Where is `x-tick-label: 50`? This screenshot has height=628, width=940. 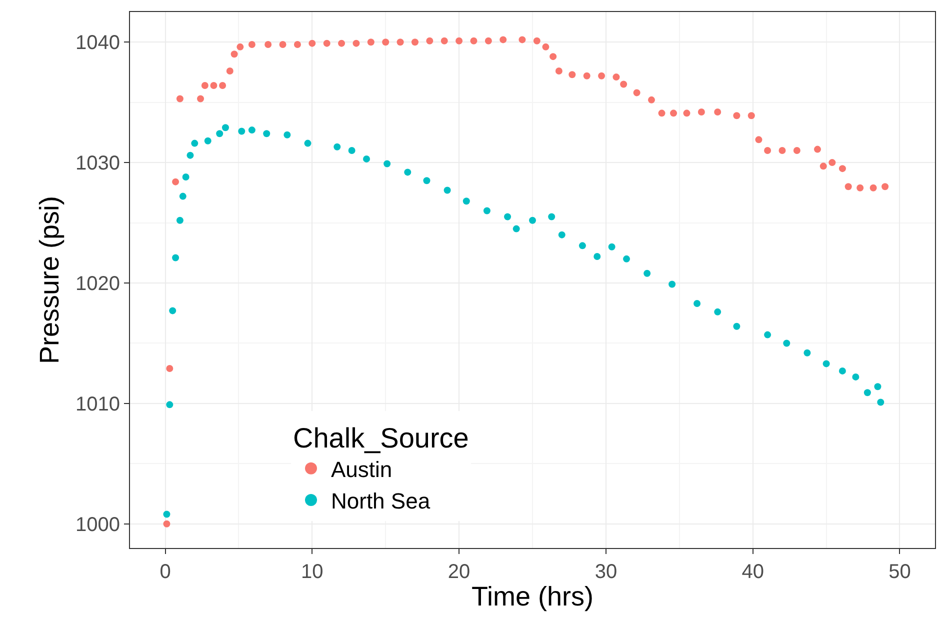 x-tick-label: 50 is located at coordinates (899, 572).